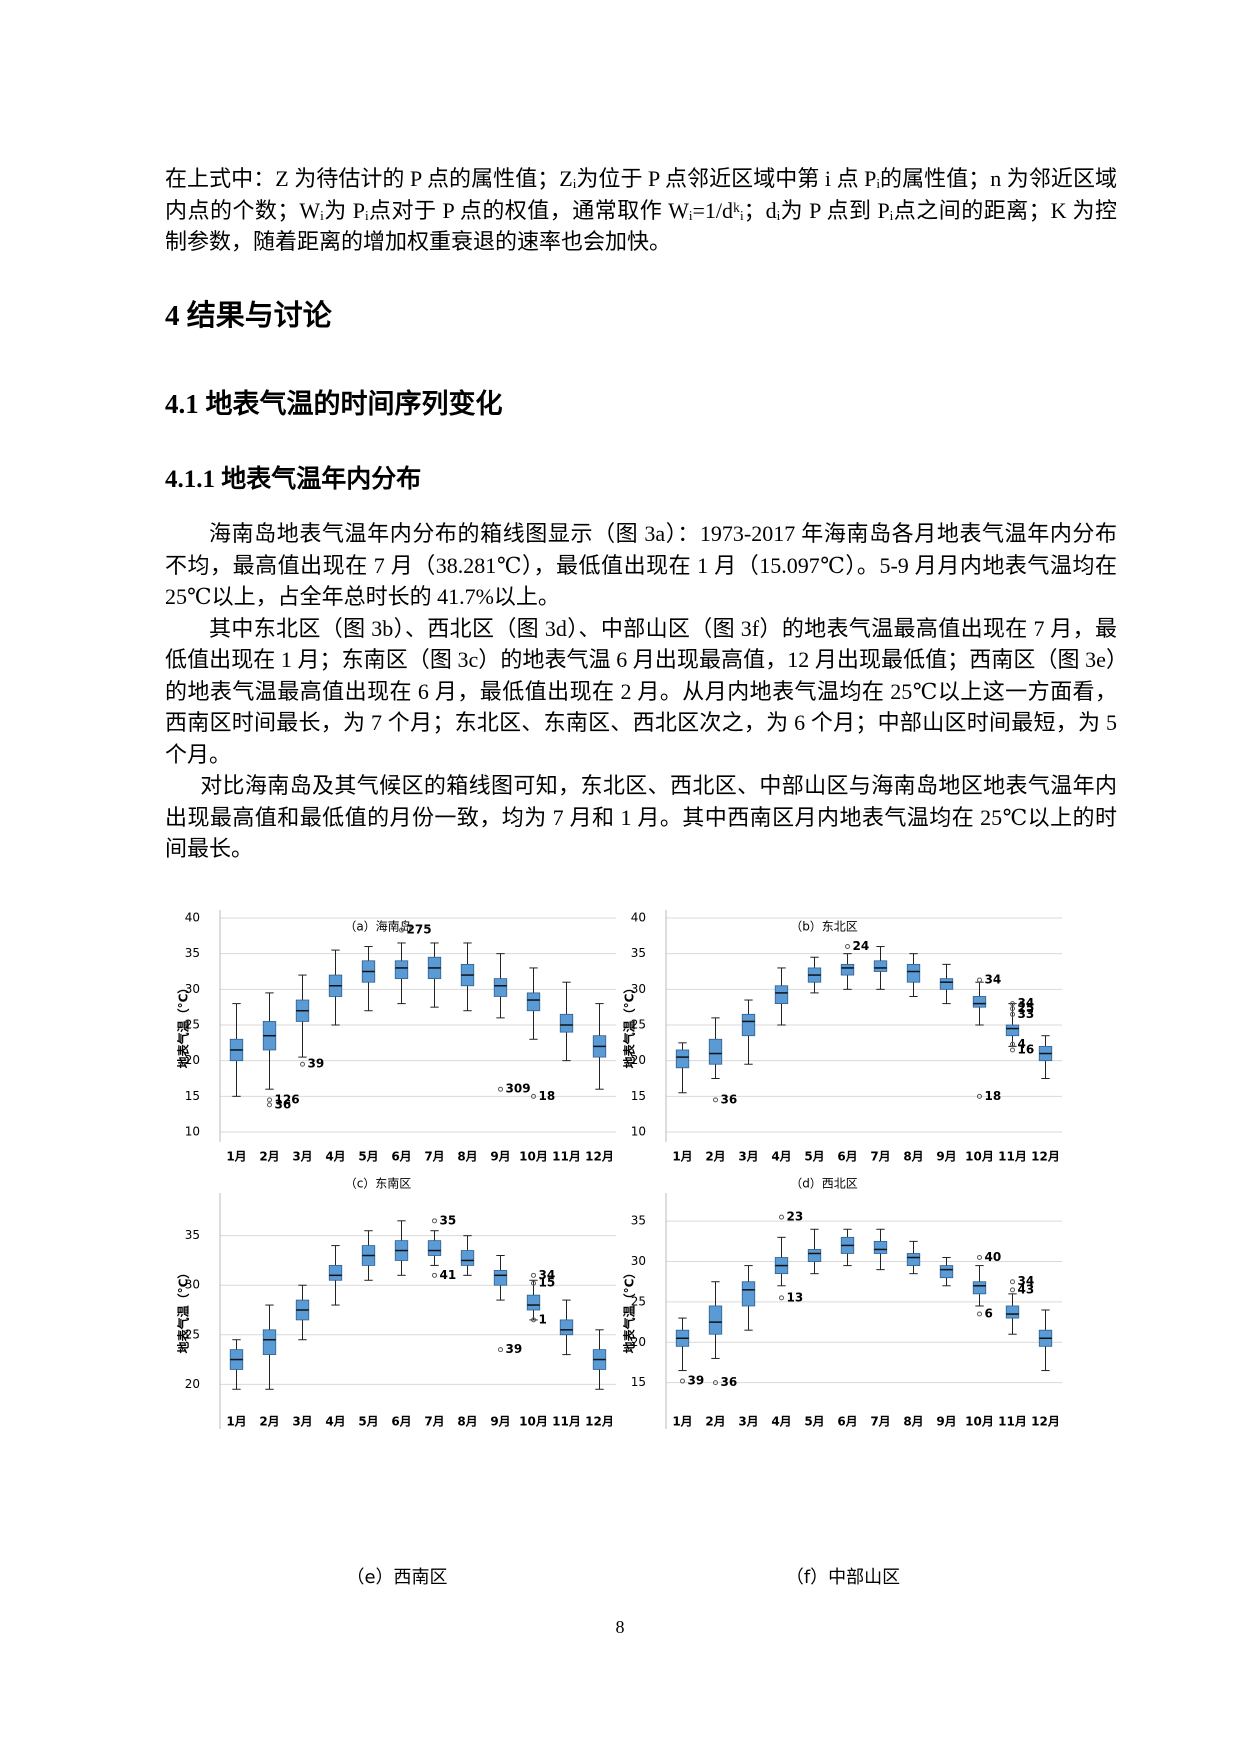  Describe the element at coordinates (401, 1157) in the screenshot. I see `x-tick-label: 6月` at that location.